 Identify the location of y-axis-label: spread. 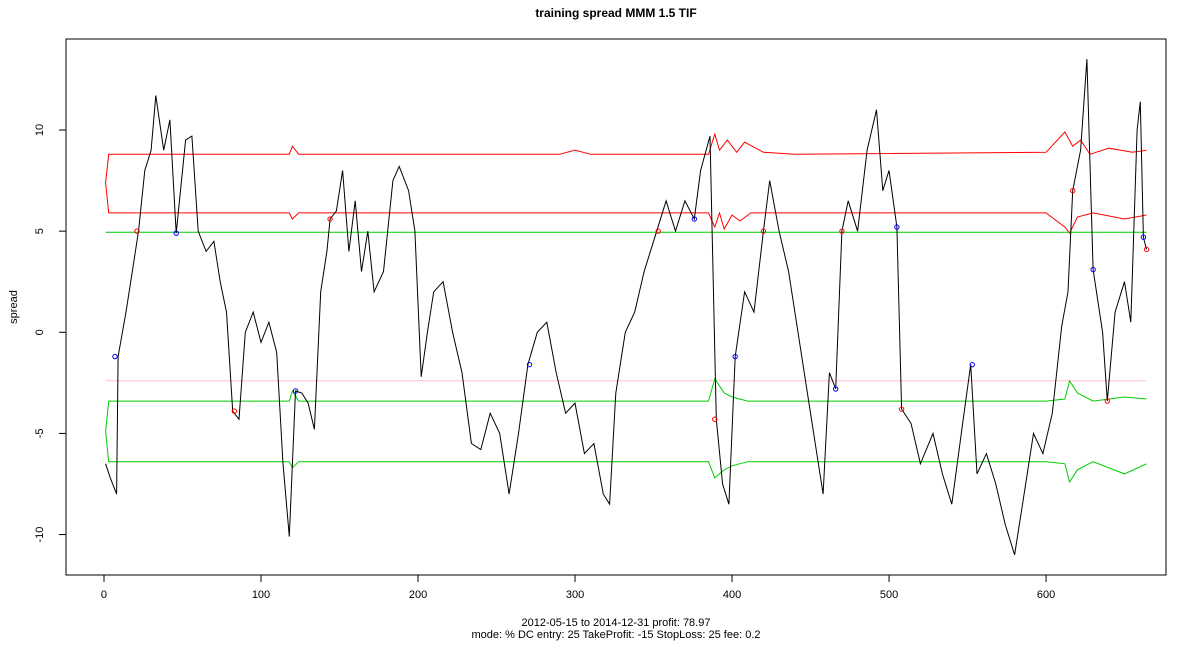
(14, 307).